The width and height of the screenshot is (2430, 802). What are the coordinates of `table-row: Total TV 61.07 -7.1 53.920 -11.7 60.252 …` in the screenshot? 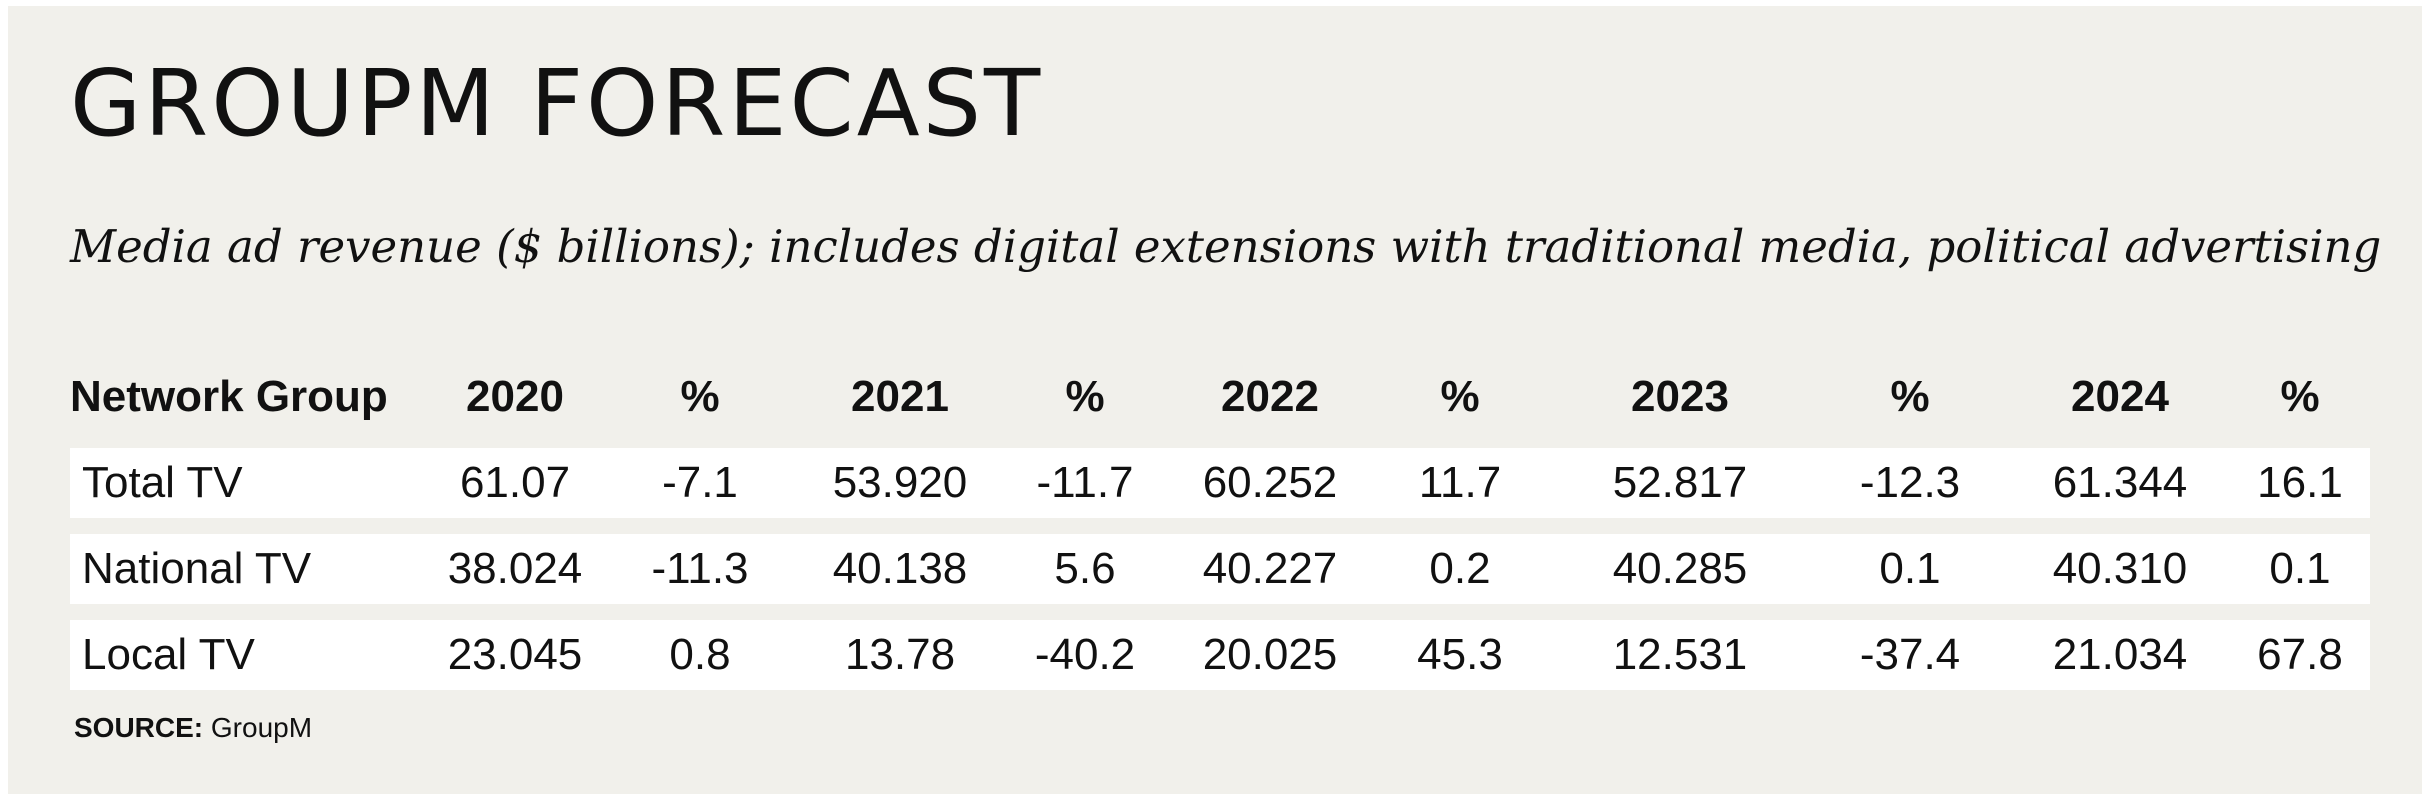 It's located at (1220, 483).